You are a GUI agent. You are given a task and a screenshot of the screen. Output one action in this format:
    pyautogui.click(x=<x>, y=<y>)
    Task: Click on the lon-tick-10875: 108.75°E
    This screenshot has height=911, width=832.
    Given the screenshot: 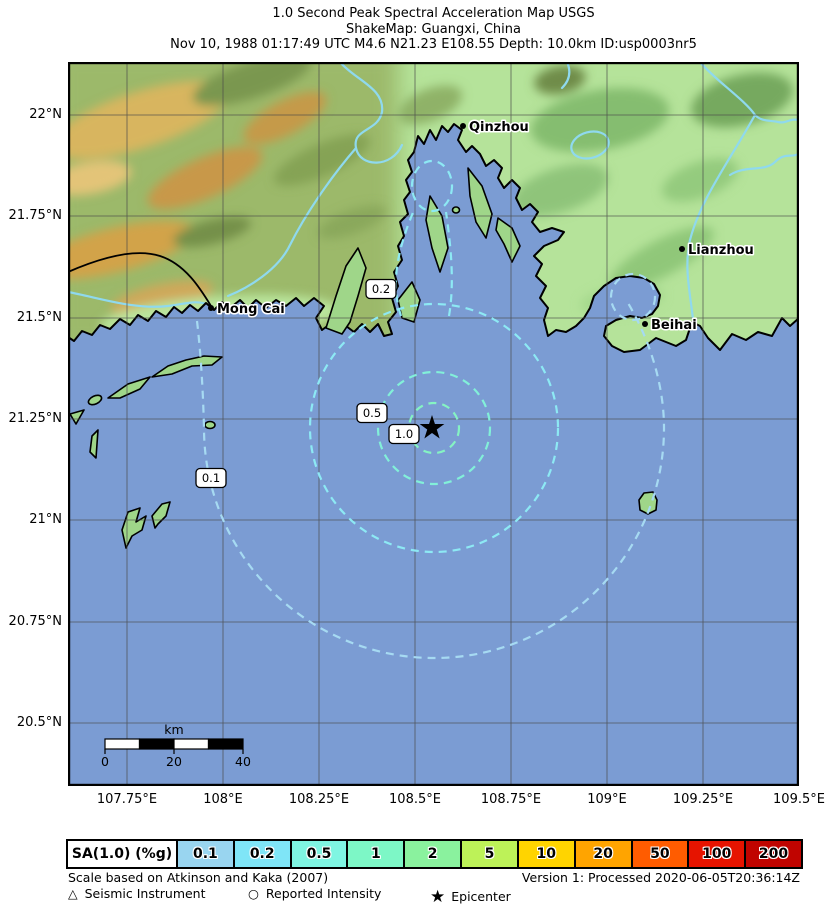 What is the action you would take?
    pyautogui.click(x=511, y=799)
    